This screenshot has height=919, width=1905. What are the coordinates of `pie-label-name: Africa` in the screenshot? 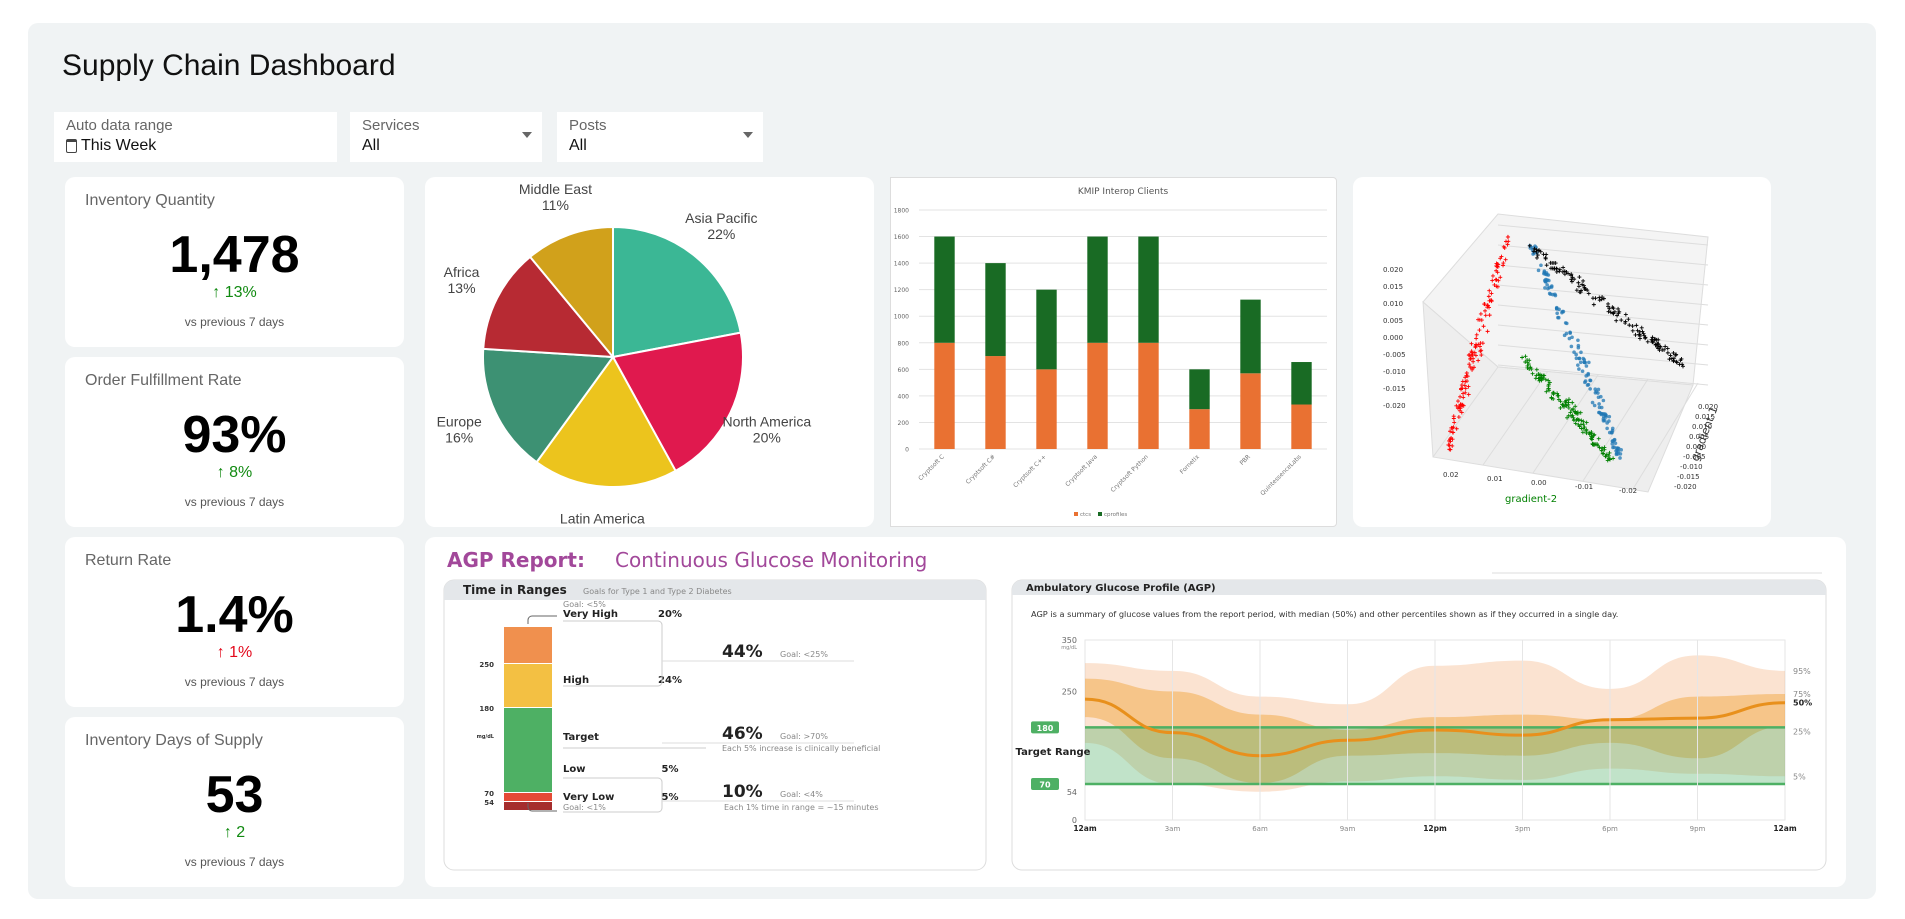 It's located at (462, 272).